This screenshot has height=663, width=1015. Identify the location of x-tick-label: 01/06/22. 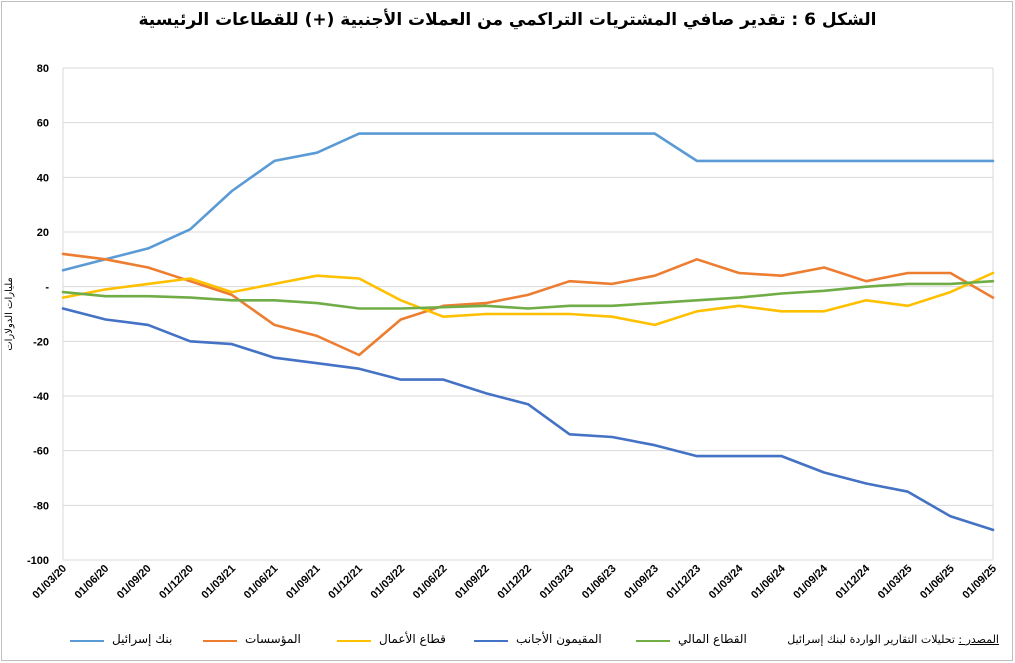
(430, 582).